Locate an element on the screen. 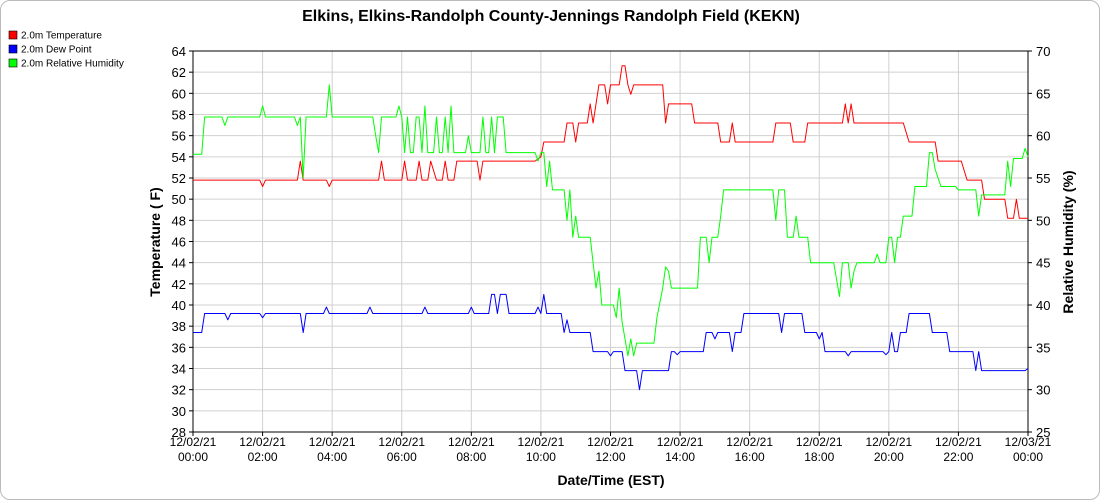  y2-tick-label: 30 is located at coordinates (1043, 390).